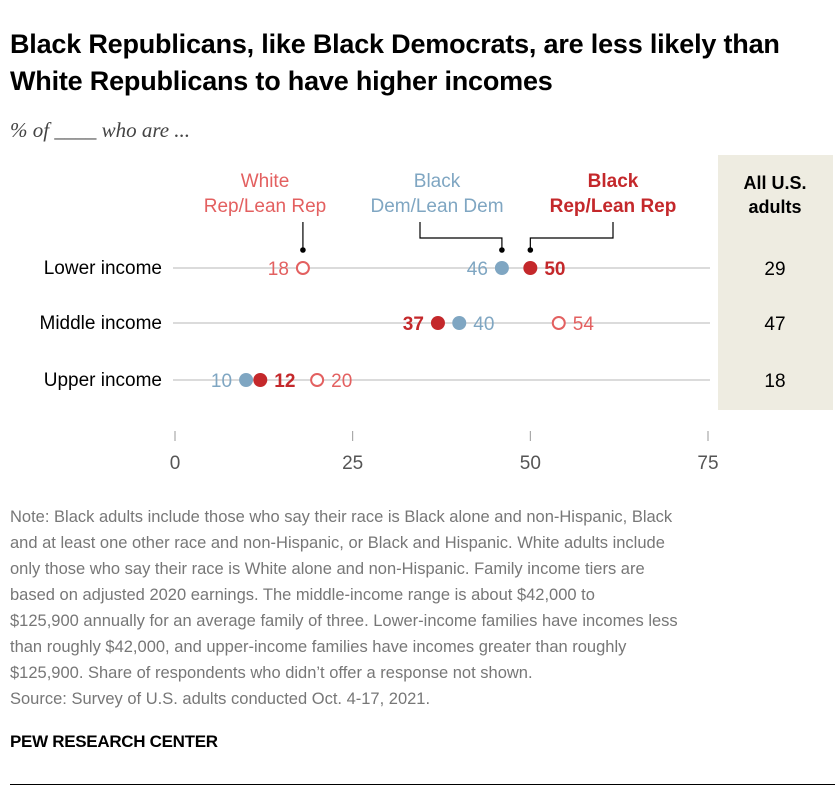 The width and height of the screenshot is (840, 788). Describe the element at coordinates (774, 324) in the screenshot. I see `side-column-value: 47` at that location.